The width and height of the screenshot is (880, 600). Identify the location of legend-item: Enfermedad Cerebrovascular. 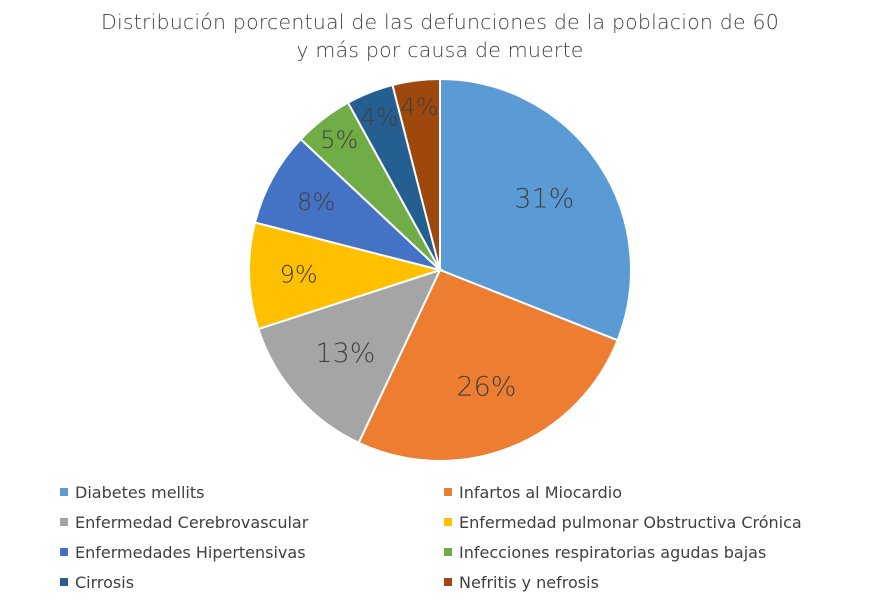
(252, 522).